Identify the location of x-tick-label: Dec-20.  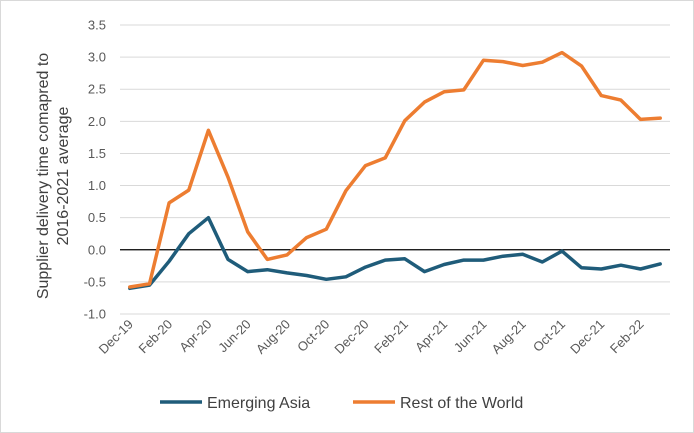
(351, 337).